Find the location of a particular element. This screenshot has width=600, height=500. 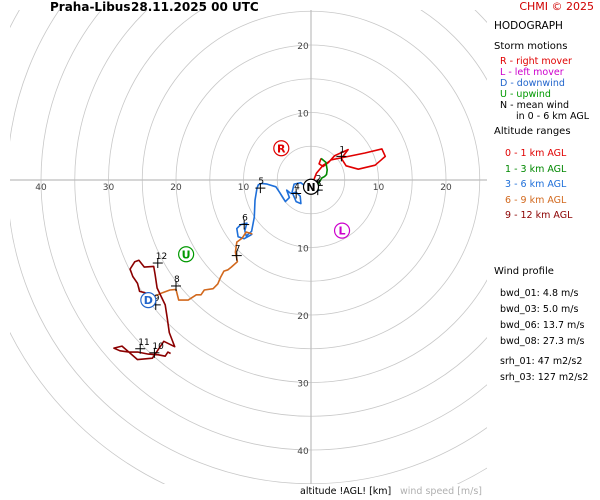

height-marker-label: 11 is located at coordinates (143, 343).